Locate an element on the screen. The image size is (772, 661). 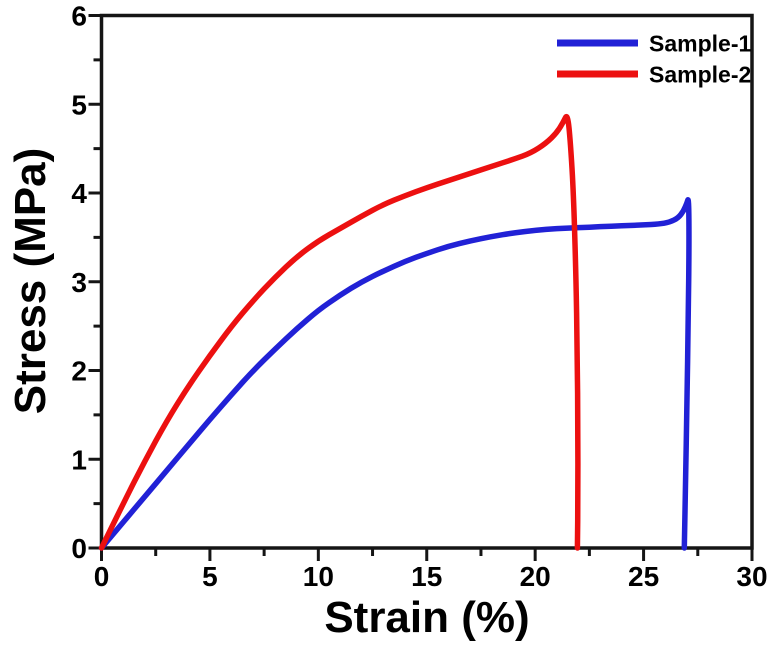
x-tick-label: 25 is located at coordinates (643, 576).